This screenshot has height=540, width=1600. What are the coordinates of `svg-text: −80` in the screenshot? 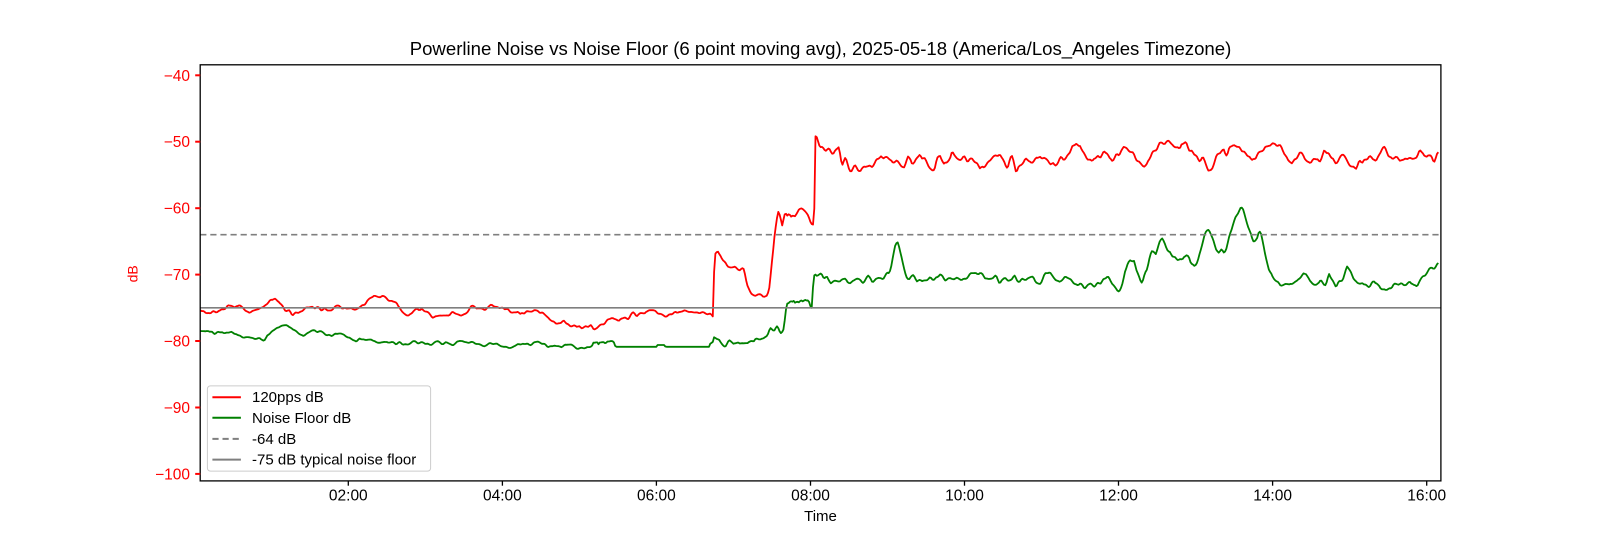 It's located at (177, 342).